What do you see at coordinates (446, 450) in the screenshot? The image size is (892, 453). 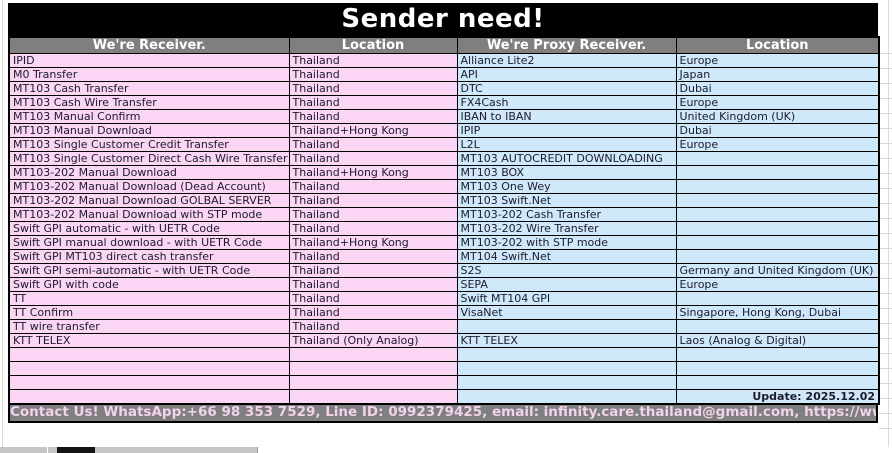 I see `sheet-tab-strip` at bounding box center [446, 450].